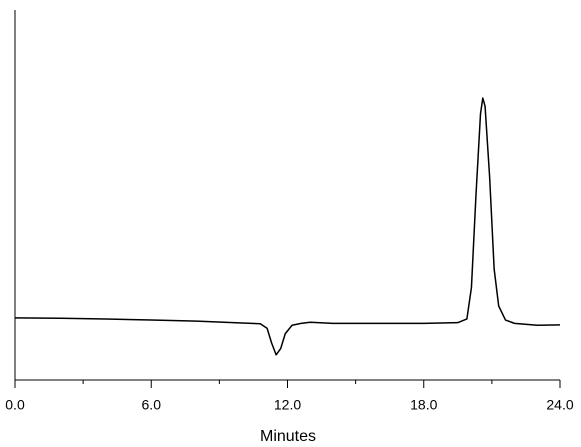  I want to click on x-tick-label: 18.0, so click(423, 405).